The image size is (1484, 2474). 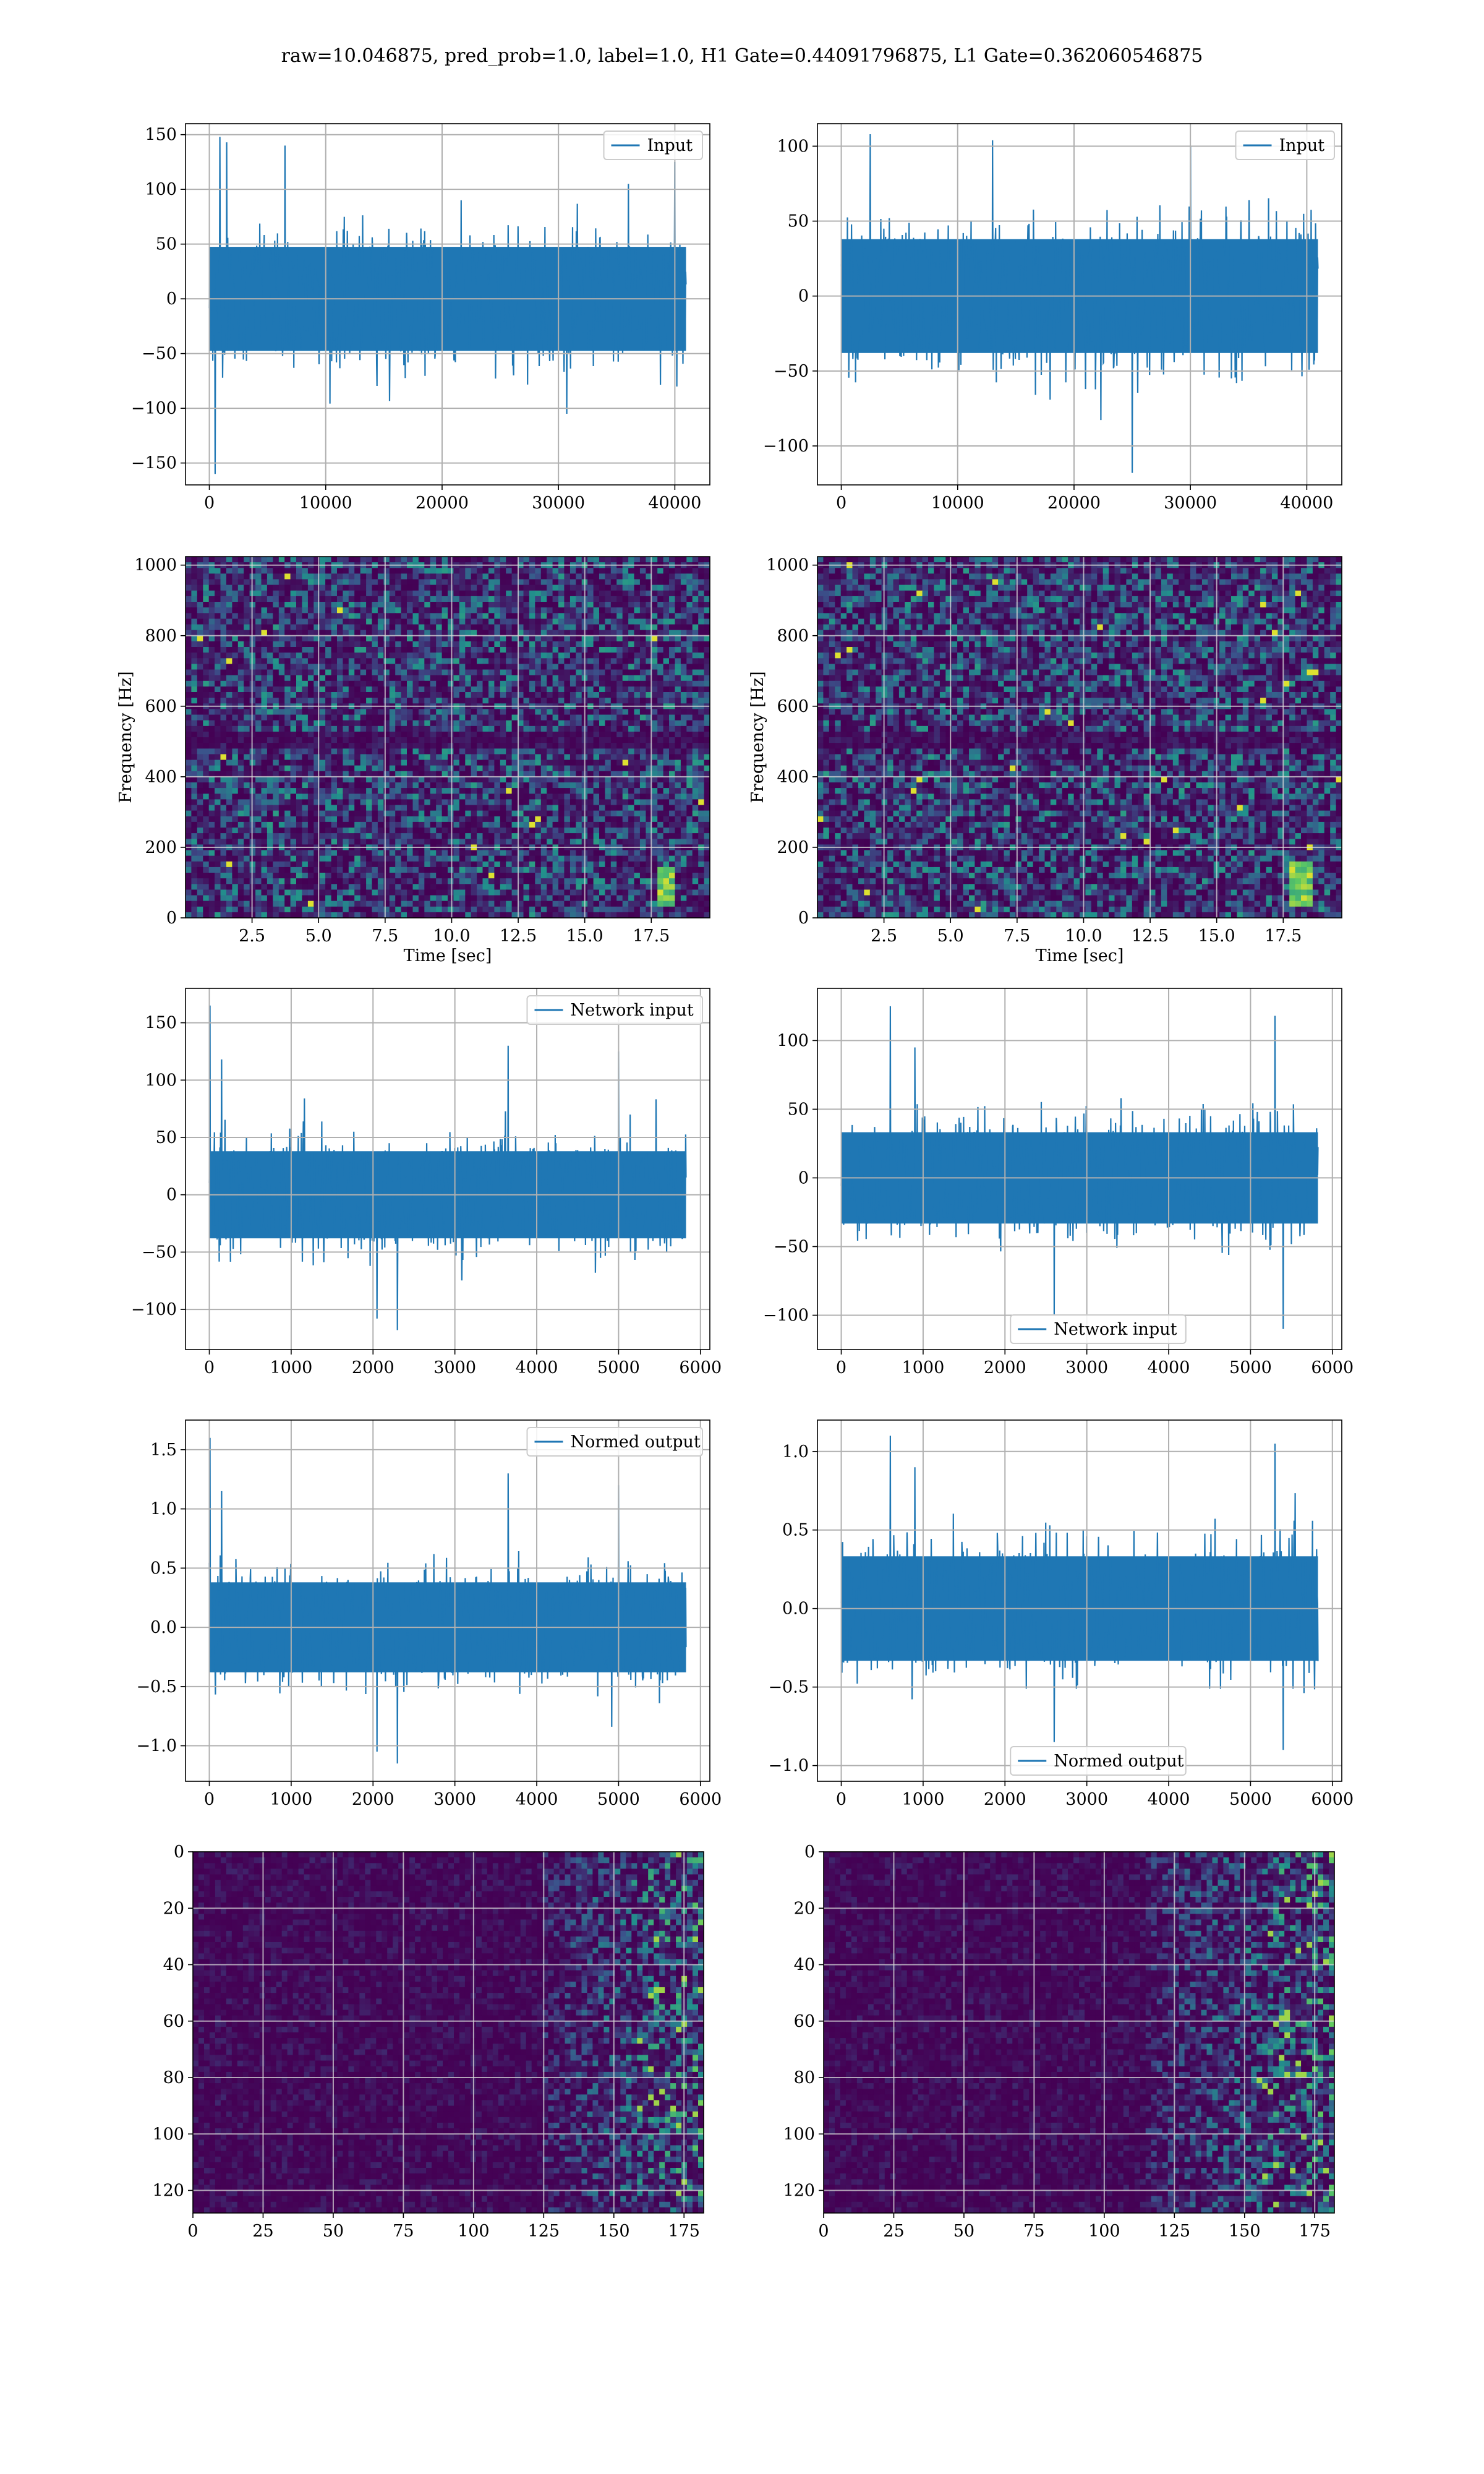 I want to click on l1-input-ytick-label: 50, so click(x=798, y=221).